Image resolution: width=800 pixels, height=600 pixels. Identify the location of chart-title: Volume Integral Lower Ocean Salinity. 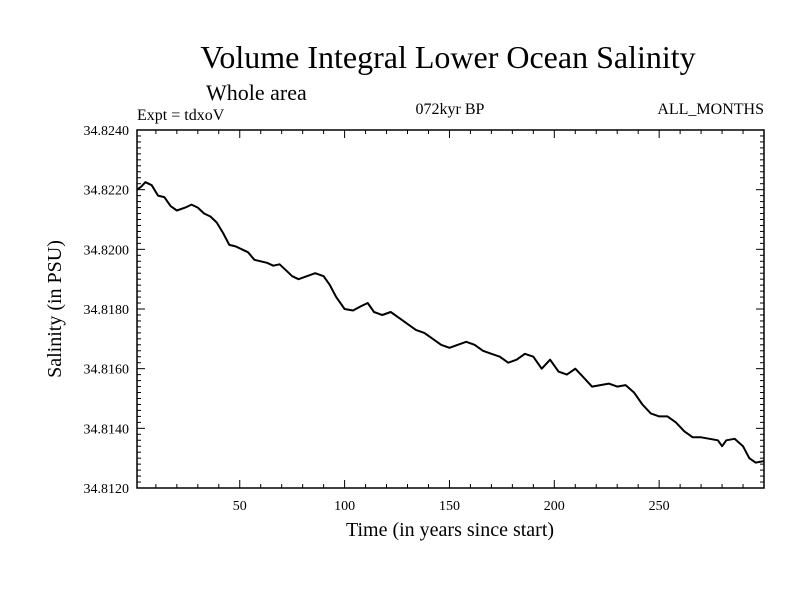
(447, 57).